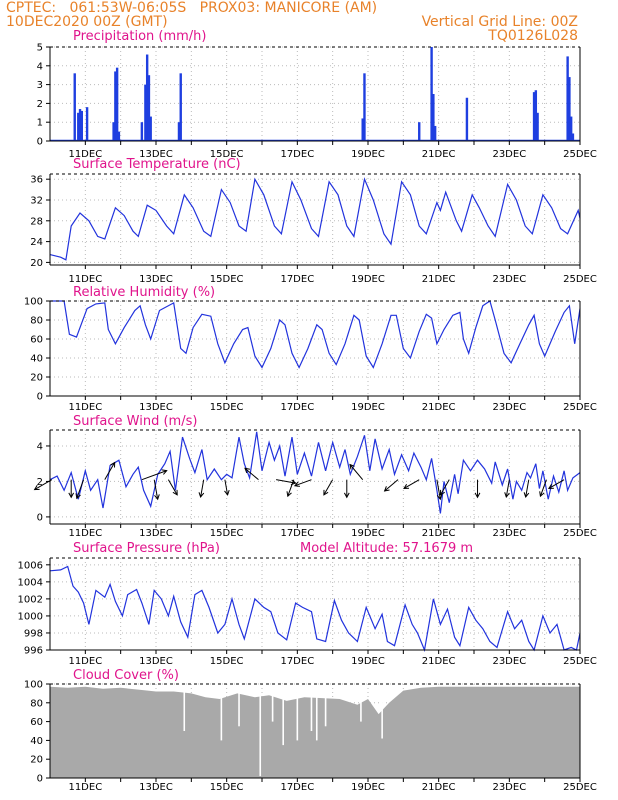  Describe the element at coordinates (40, 48) in the screenshot. I see `y-tick-label: 5` at that location.